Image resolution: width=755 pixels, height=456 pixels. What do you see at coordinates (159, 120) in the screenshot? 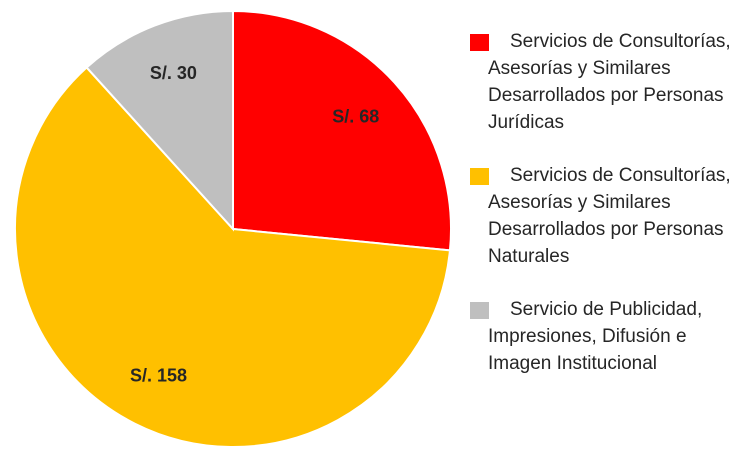
I see `pie-slice` at bounding box center [159, 120].